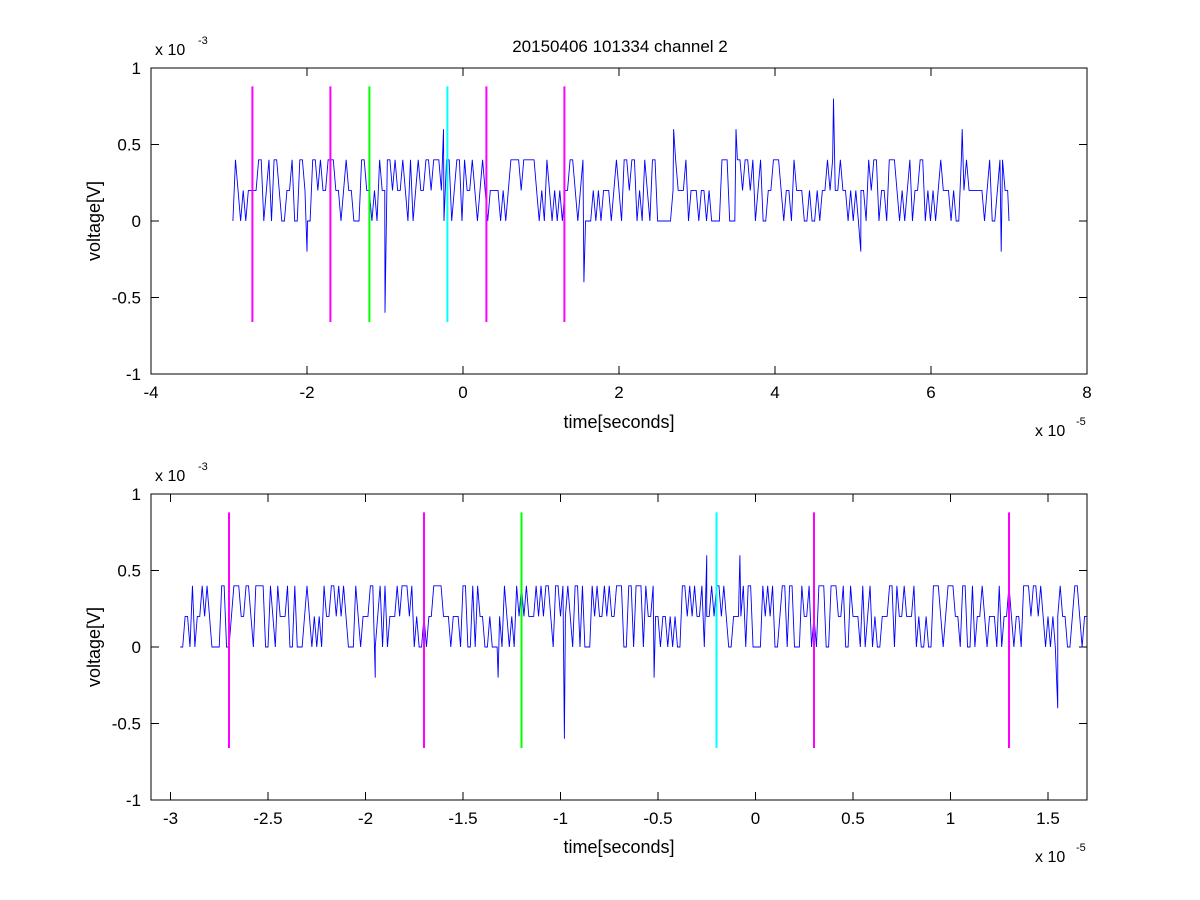 The width and height of the screenshot is (1200, 900). I want to click on x-tick-label: -2.5, so click(267, 818).